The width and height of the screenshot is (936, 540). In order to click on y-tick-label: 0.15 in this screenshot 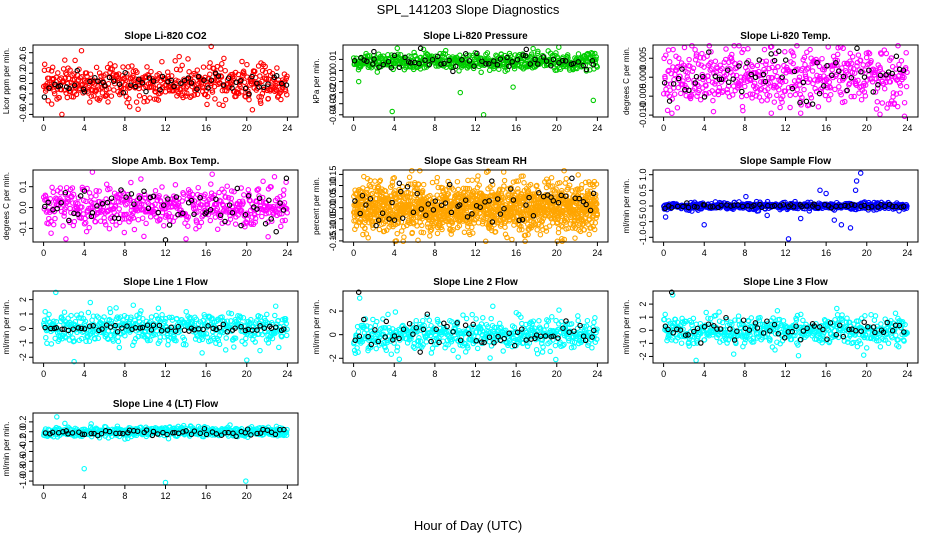, I will do `click(333, 175)`.